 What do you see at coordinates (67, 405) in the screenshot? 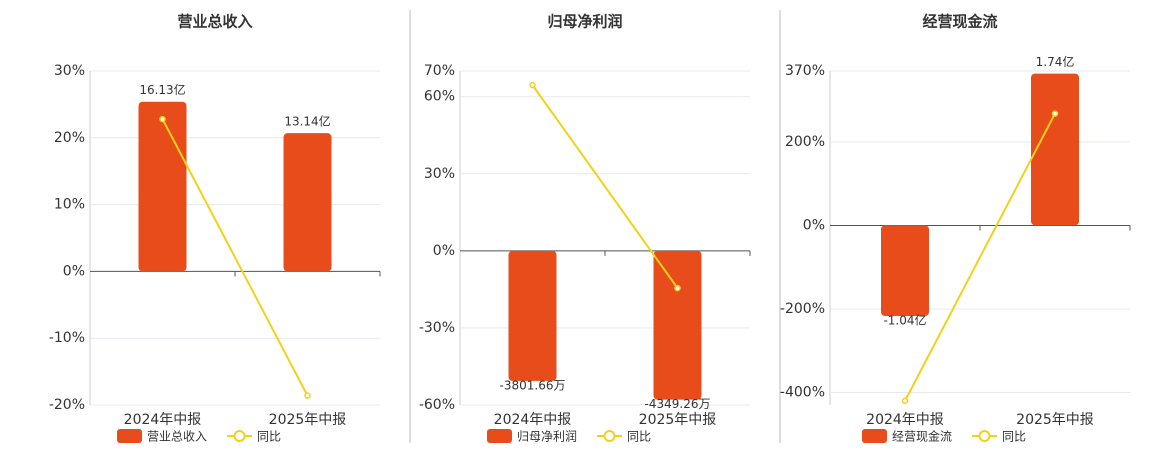
I see `y-tick-label: -20%` at bounding box center [67, 405].